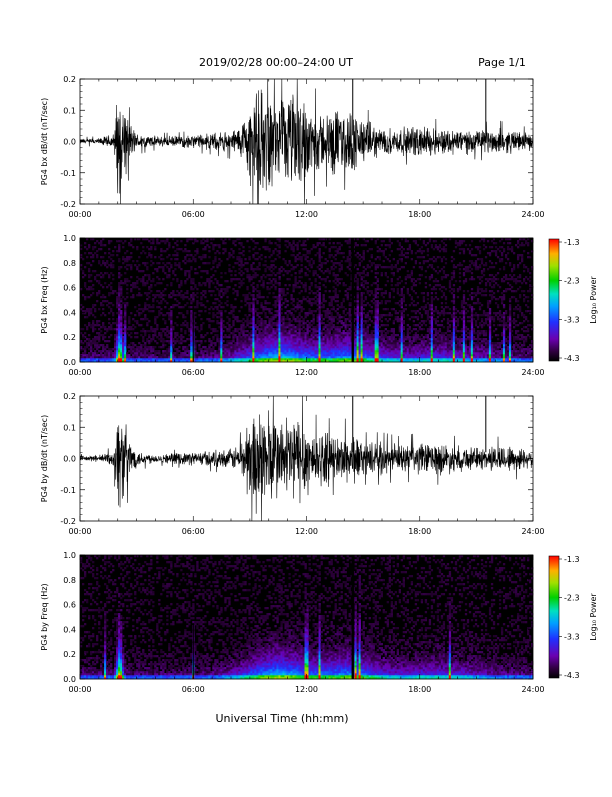 This screenshot has height=797, width=612. What do you see at coordinates (282, 718) in the screenshot?
I see `x-axis-title: Universal Time (hh:mm)` at bounding box center [282, 718].